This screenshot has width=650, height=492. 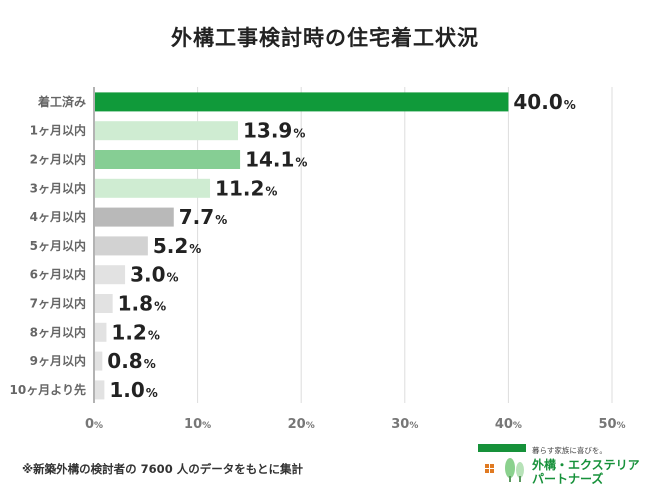 I want to click on x-tick-label: 40%, so click(x=508, y=424).